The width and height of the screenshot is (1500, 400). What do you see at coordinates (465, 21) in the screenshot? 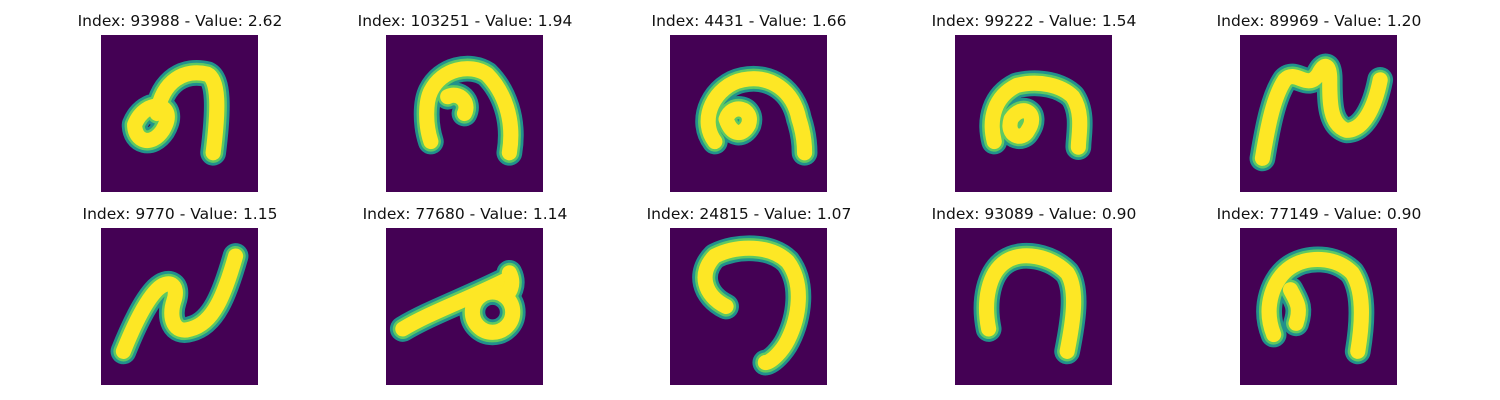
I see `panel-title: Index: 103251 - Value: 1.94` at bounding box center [465, 21].